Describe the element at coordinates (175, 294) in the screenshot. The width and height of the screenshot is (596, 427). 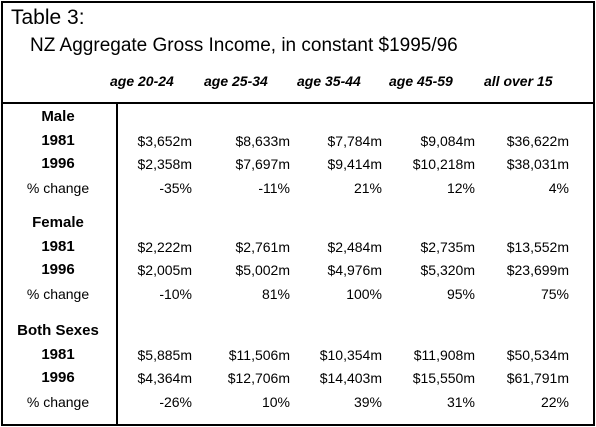
I see `table-cell: -10%` at that location.